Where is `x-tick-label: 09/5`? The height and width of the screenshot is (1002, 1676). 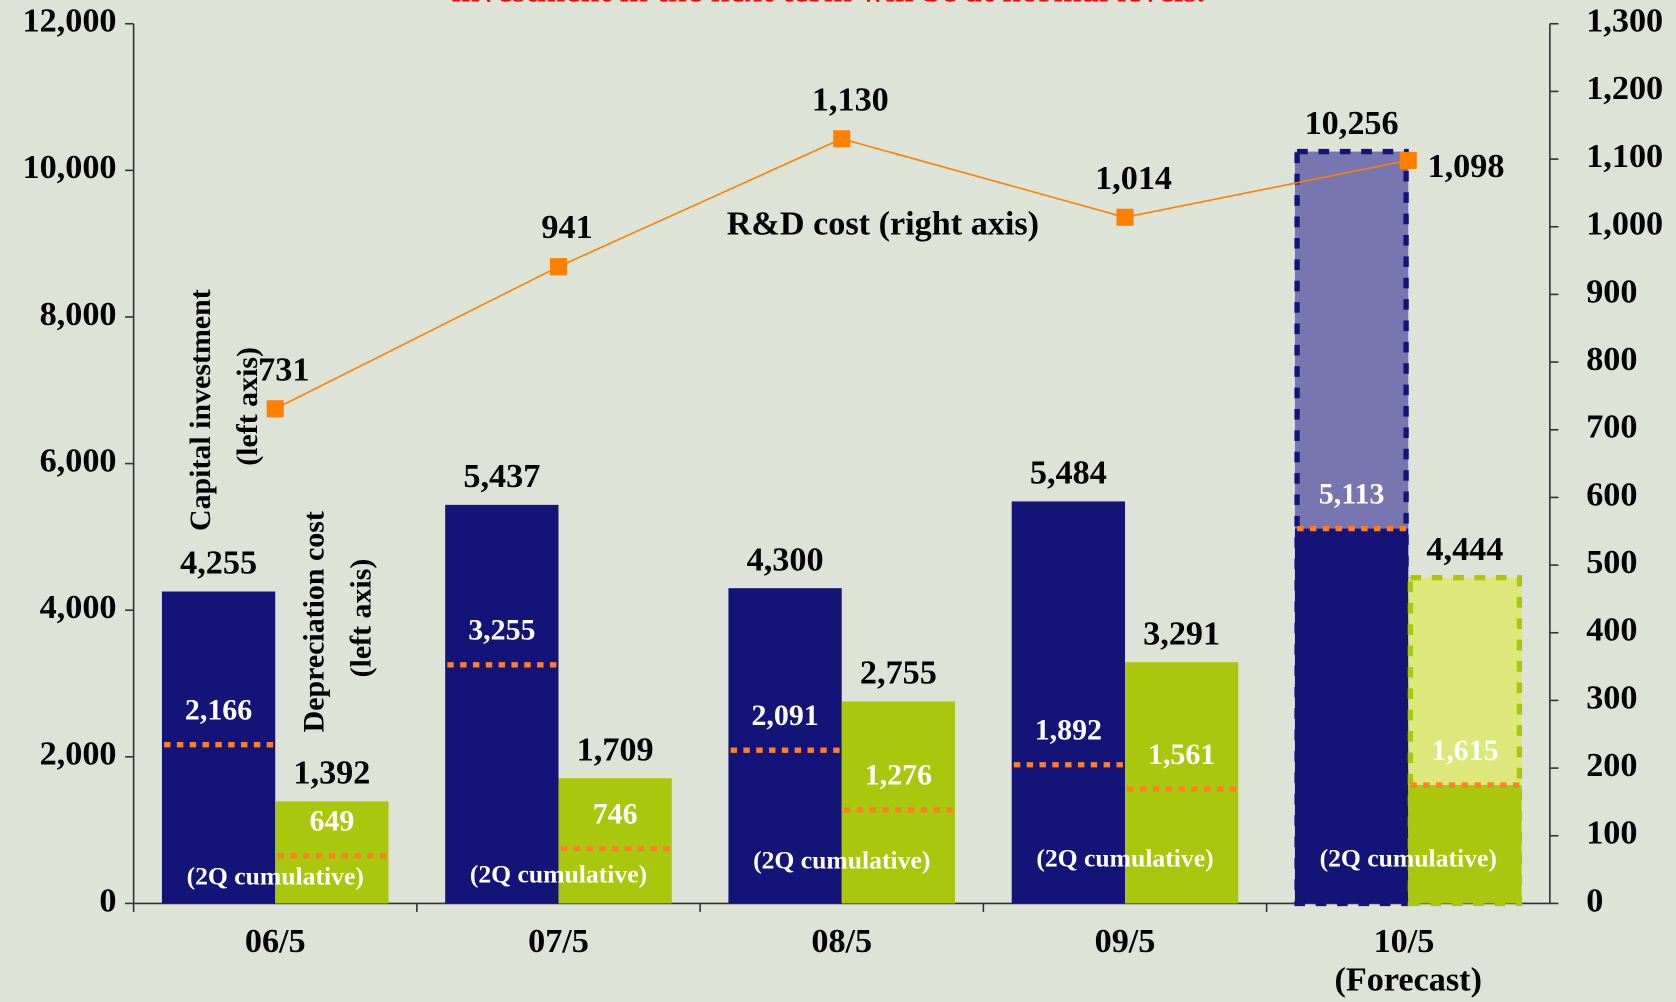 x-tick-label: 09/5 is located at coordinates (1125, 941).